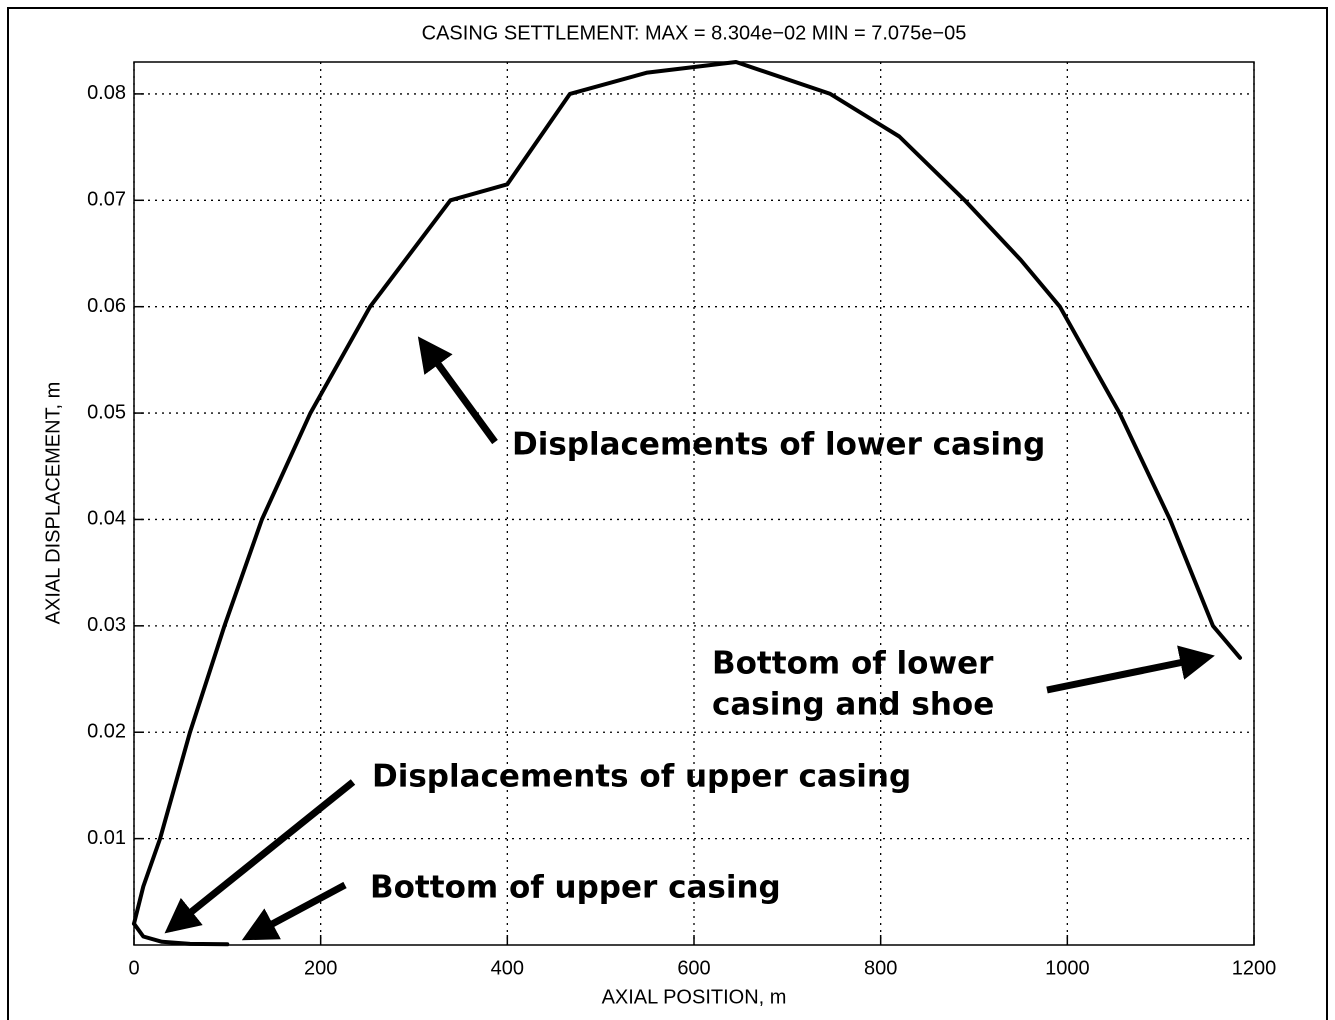 This screenshot has height=1020, width=1335. What do you see at coordinates (853, 664) in the screenshot?
I see `annotation: Bottom of lower` at bounding box center [853, 664].